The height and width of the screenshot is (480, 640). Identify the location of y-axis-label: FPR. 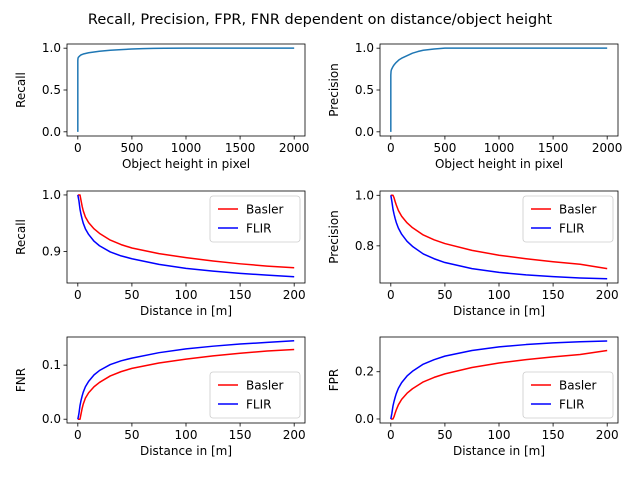
(334, 380).